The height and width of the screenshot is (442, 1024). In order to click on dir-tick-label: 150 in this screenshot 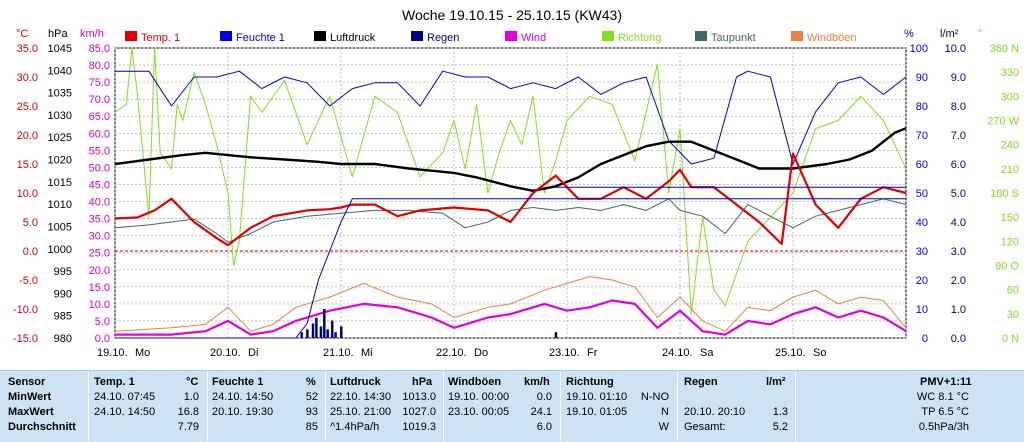, I will do `click(1010, 218)`.